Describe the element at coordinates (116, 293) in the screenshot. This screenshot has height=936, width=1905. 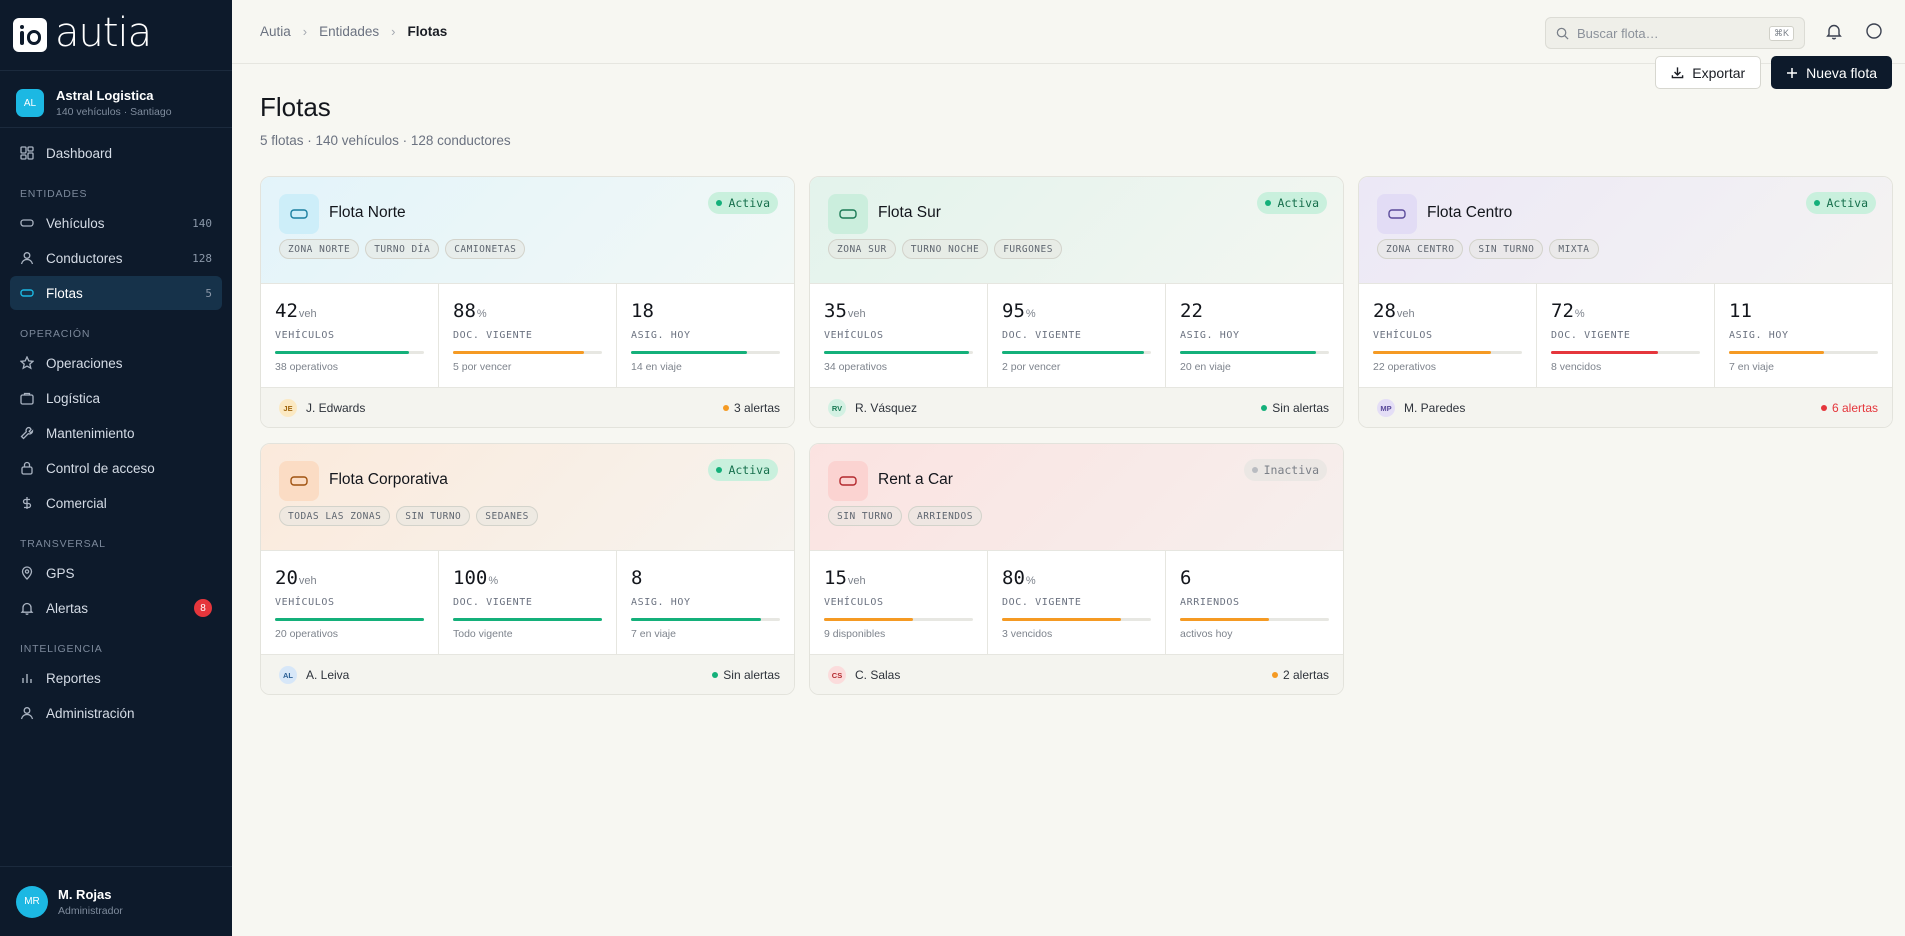
I see `sidebar-item-flotas: Flotas 5` at that location.